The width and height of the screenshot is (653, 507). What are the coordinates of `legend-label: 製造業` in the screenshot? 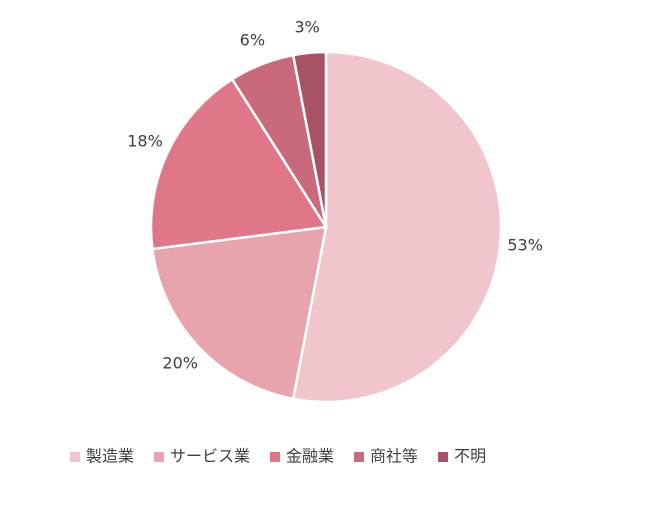 It's located at (110, 456).